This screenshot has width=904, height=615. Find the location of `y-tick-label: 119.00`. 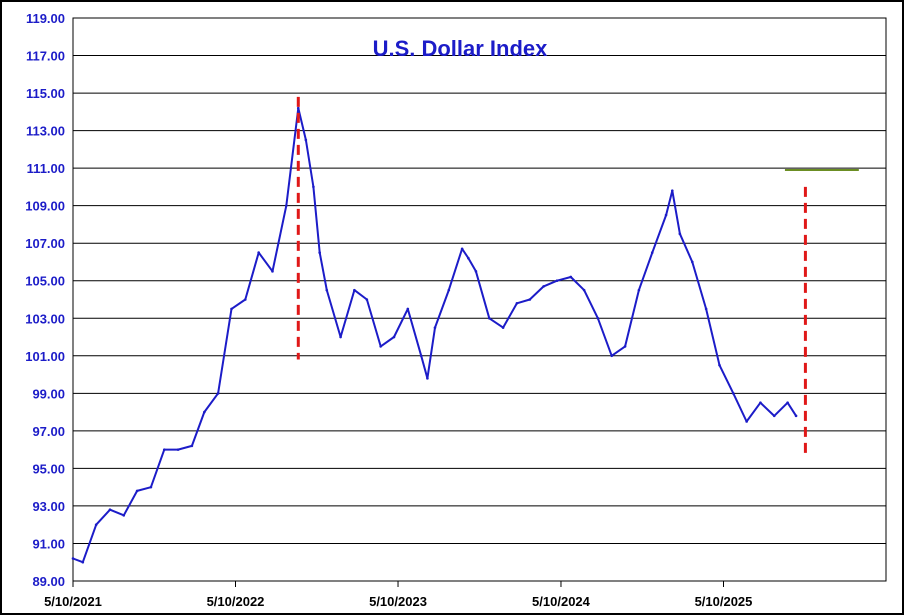

y-tick-label: 119.00 is located at coordinates (45, 18).